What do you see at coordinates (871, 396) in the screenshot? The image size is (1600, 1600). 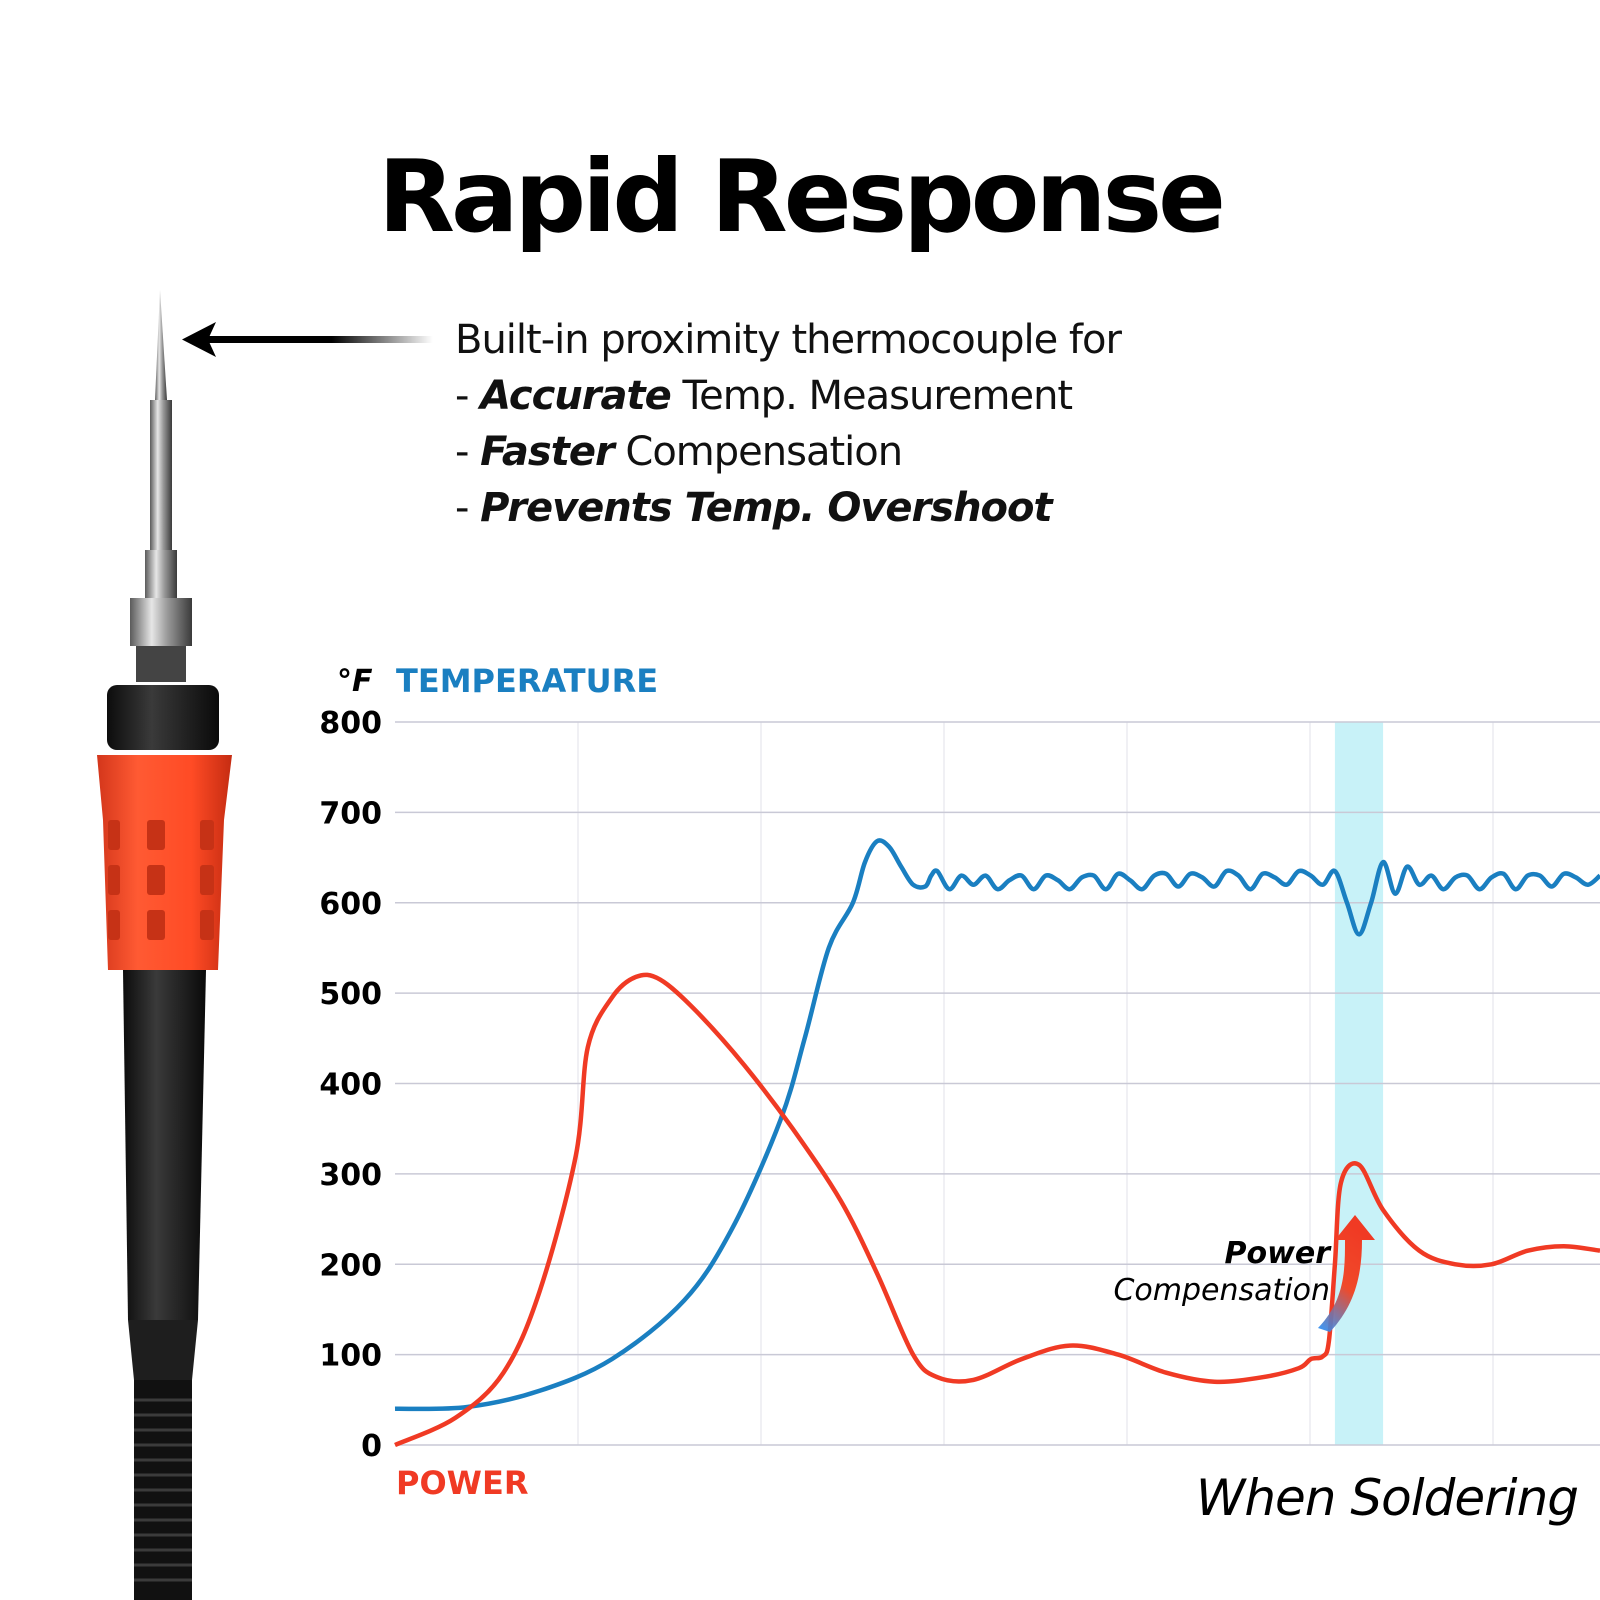 I see `feature-accurate-rest: Temp. Measurement` at bounding box center [871, 396].